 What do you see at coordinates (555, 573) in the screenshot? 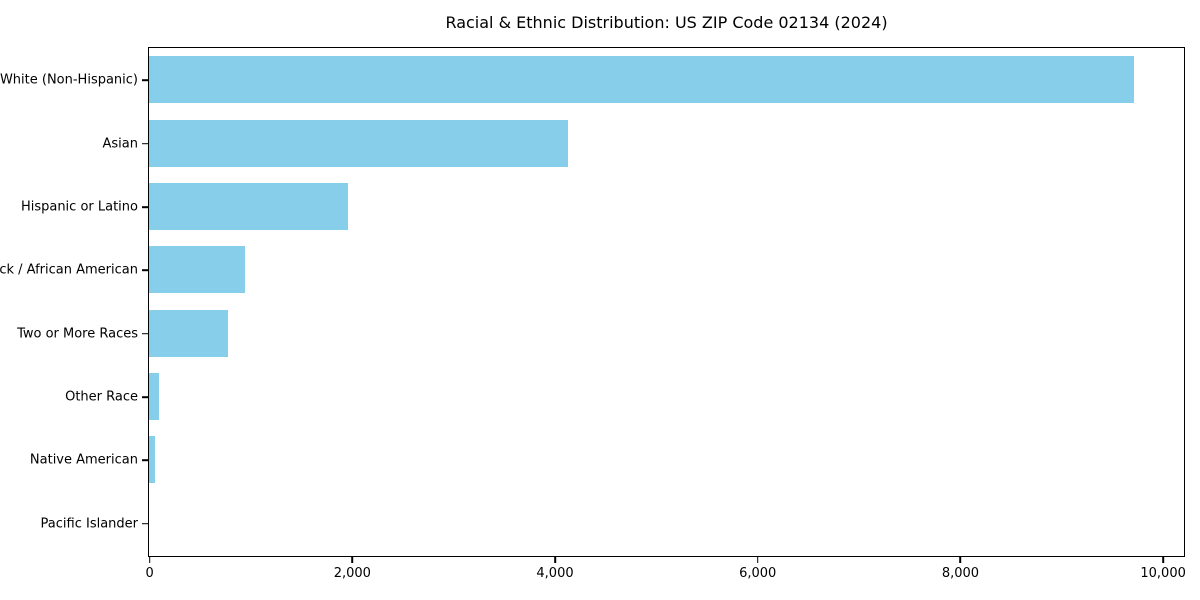
I see `x-tick-label-4000: 4,000` at bounding box center [555, 573].